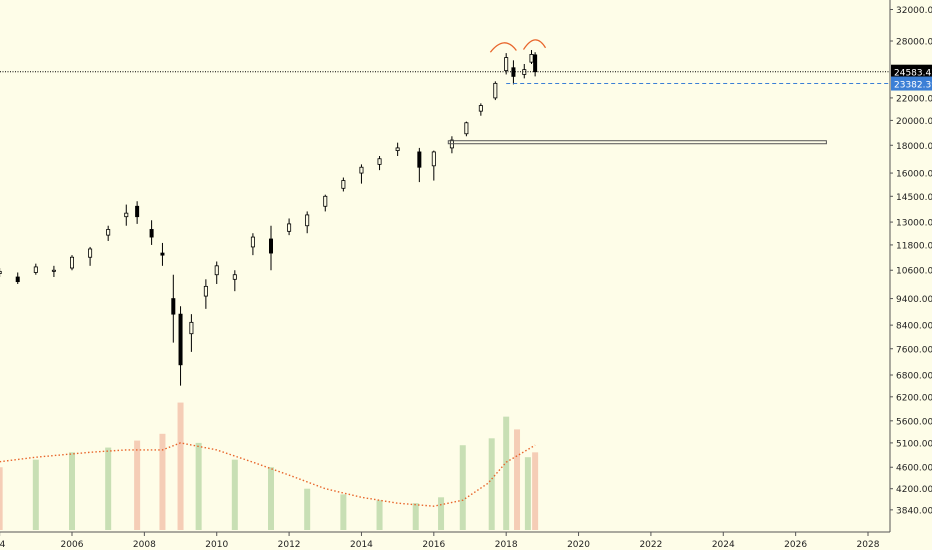 This screenshot has height=550, width=932. What do you see at coordinates (914, 272) in the screenshot?
I see `price-tick-label: 10600.00` at bounding box center [914, 272].